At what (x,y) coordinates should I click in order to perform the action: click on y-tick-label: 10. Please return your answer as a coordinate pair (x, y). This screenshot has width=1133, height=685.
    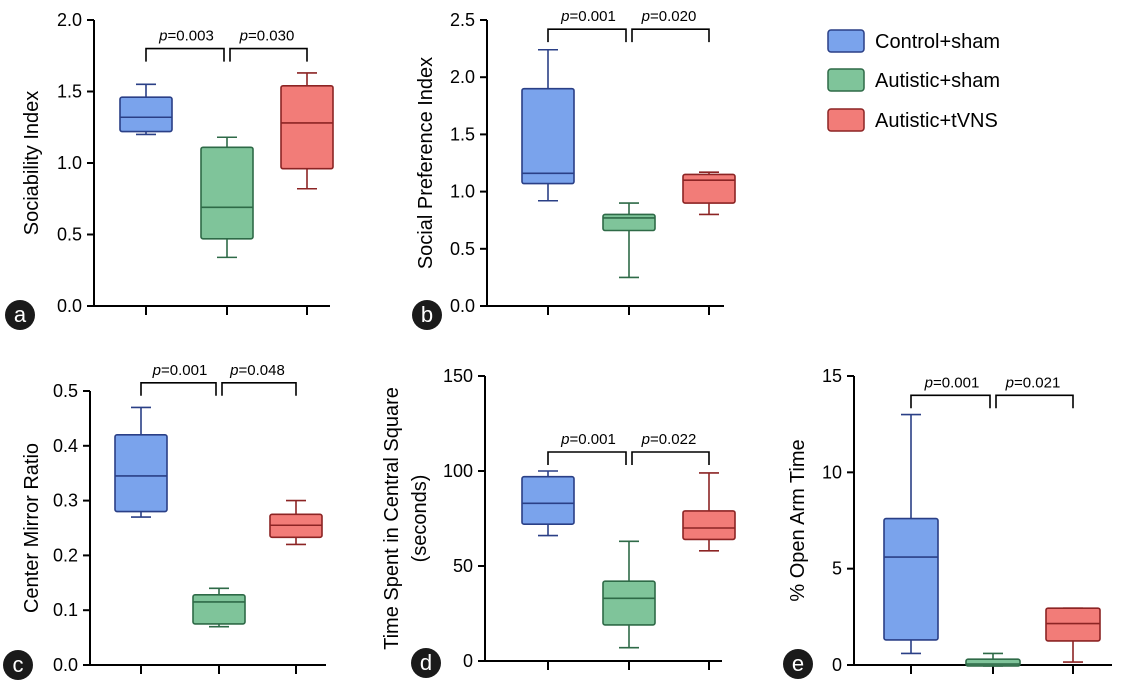
    Looking at the image, I should click on (832, 472).